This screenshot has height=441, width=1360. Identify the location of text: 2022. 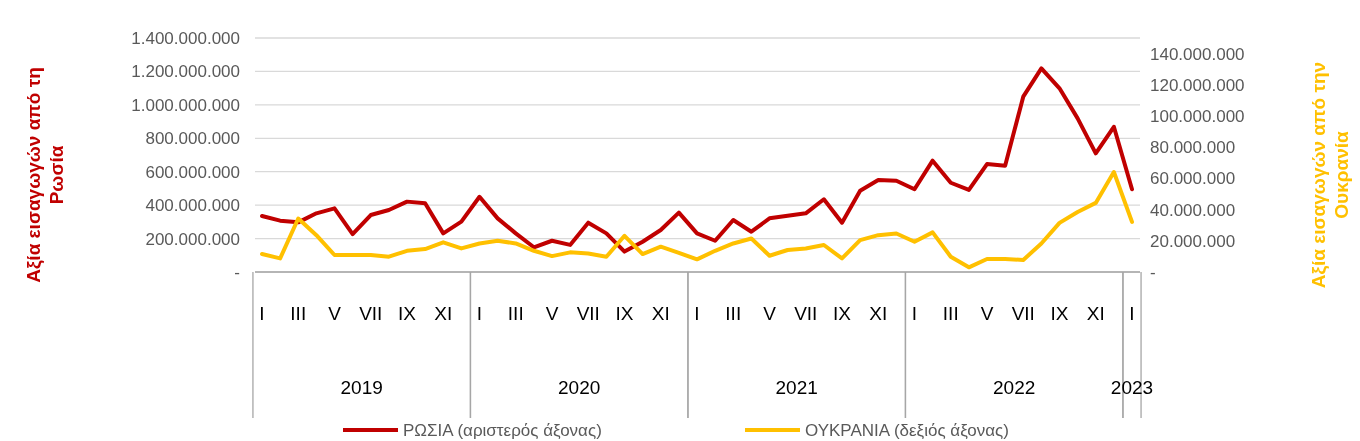
(1014, 387).